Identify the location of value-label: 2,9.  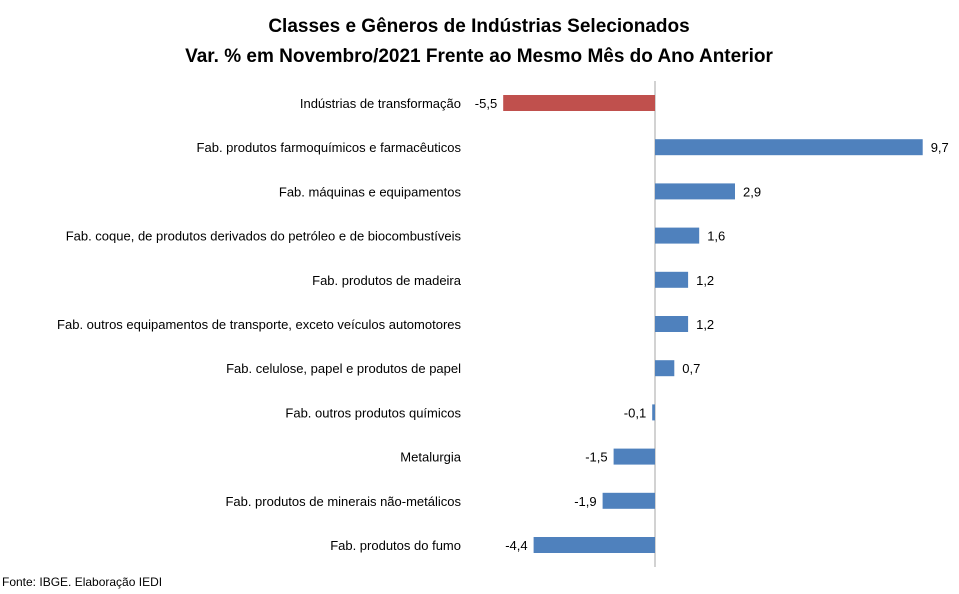
(752, 191).